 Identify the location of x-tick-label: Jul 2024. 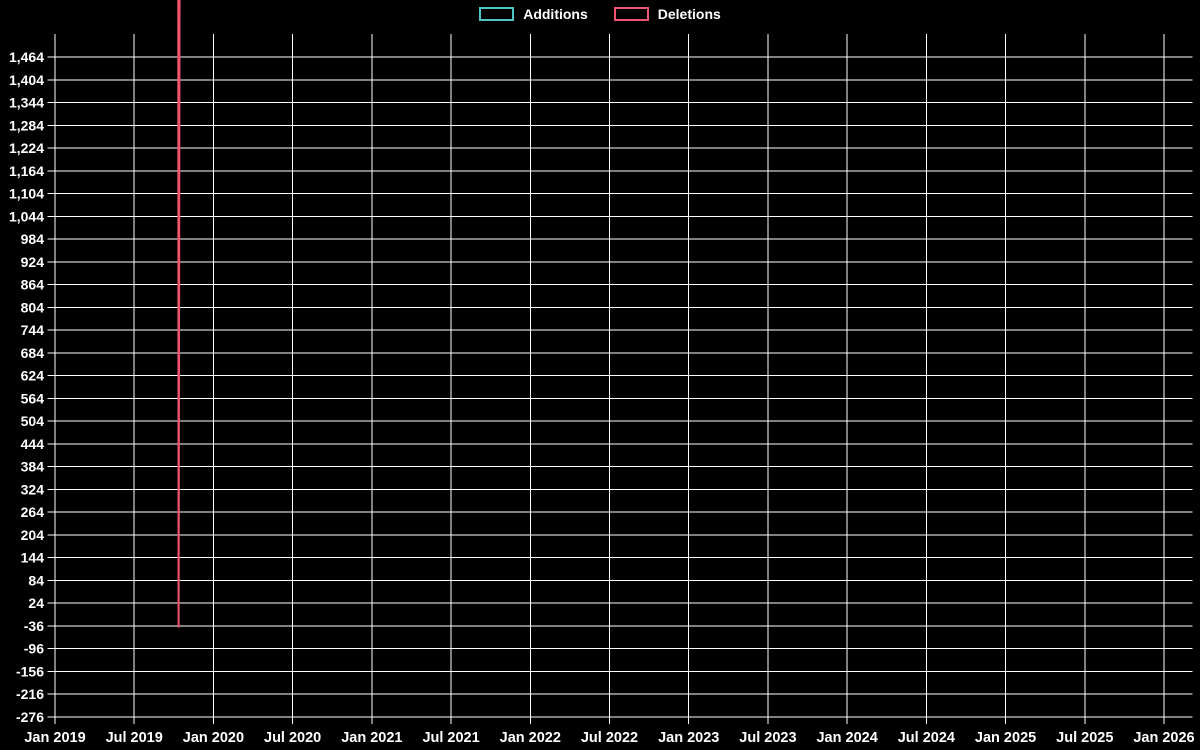
(926, 738).